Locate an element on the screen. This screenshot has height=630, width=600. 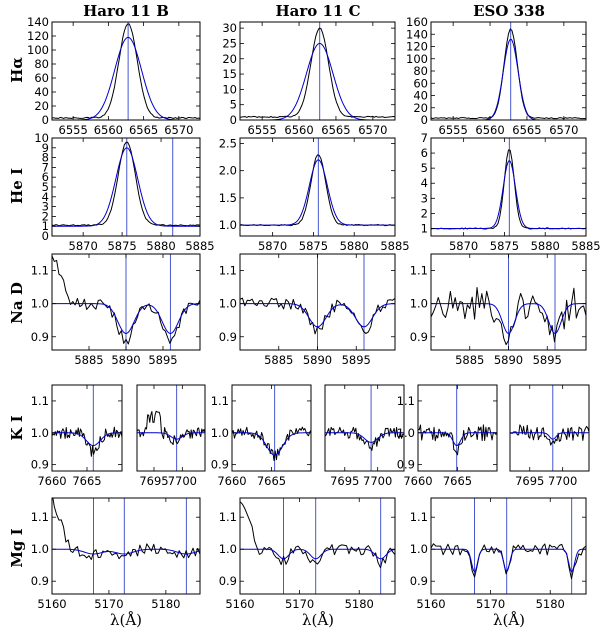
model-fit-ki-c2 is located at coordinates (364, 437).